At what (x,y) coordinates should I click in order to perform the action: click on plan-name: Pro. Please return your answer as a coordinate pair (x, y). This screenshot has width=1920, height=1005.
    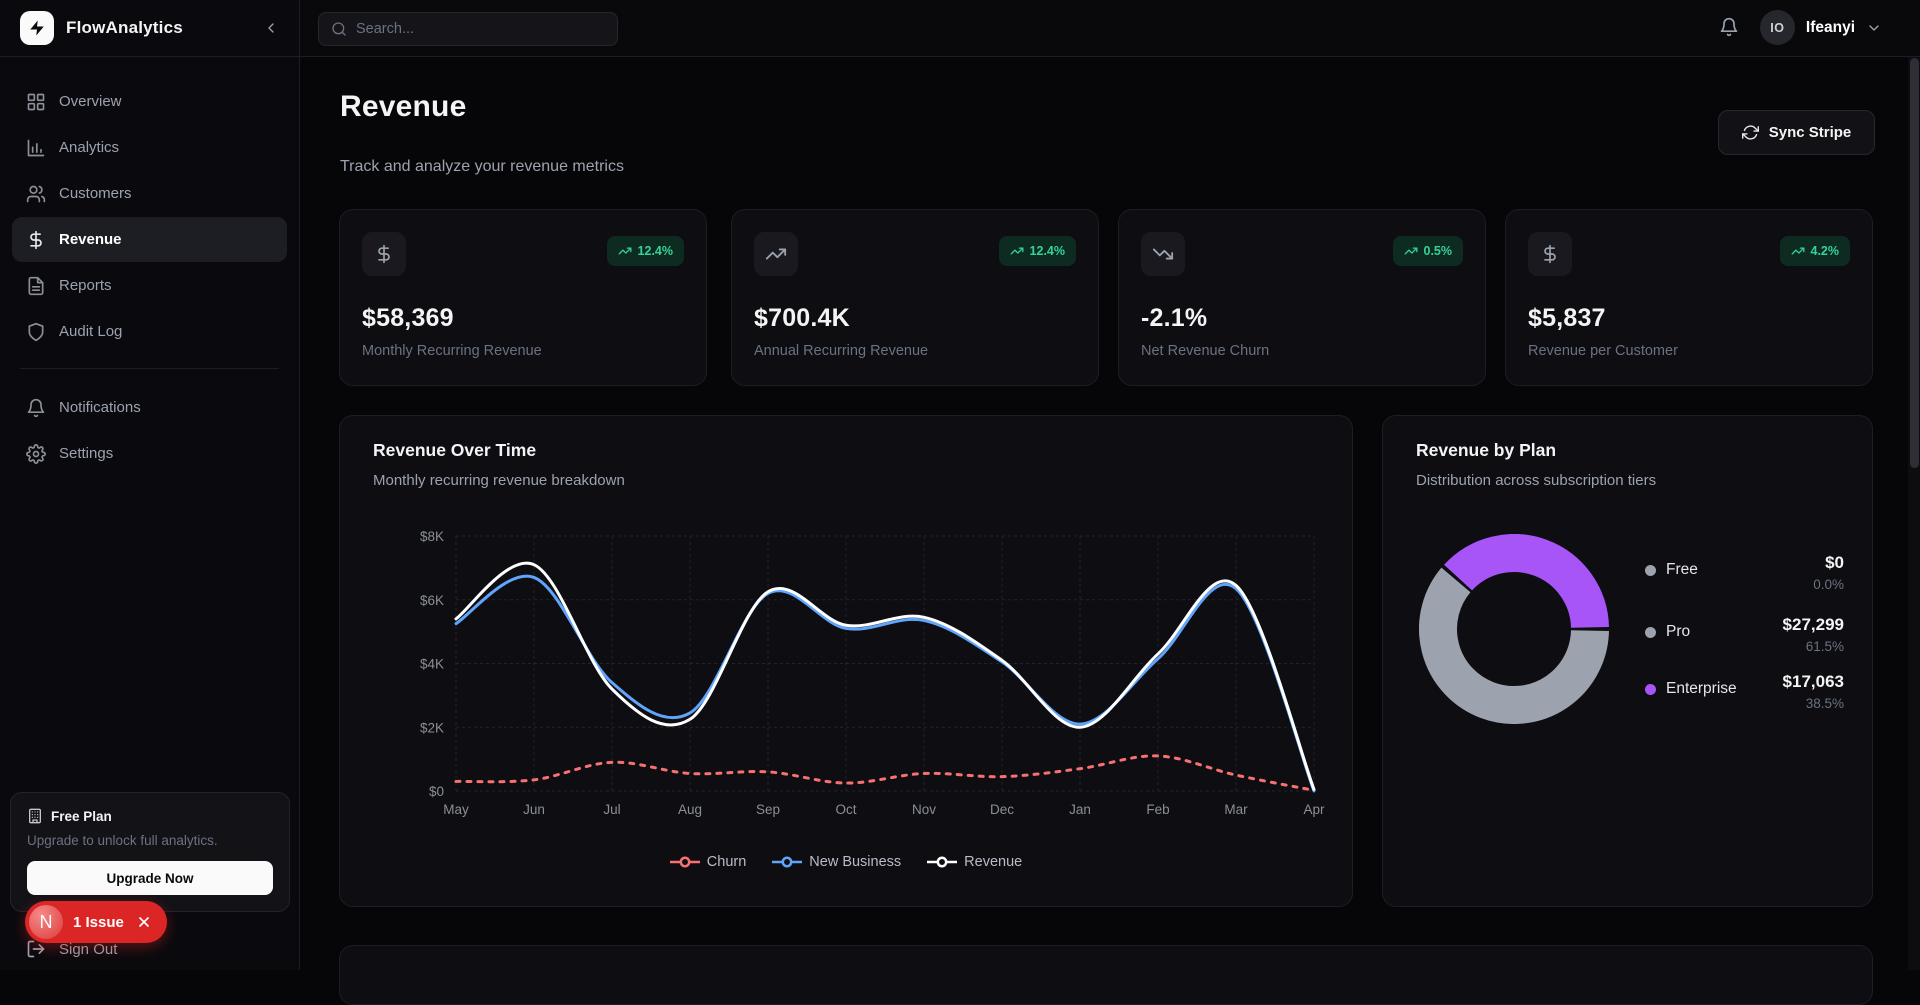
    Looking at the image, I should click on (1678, 631).